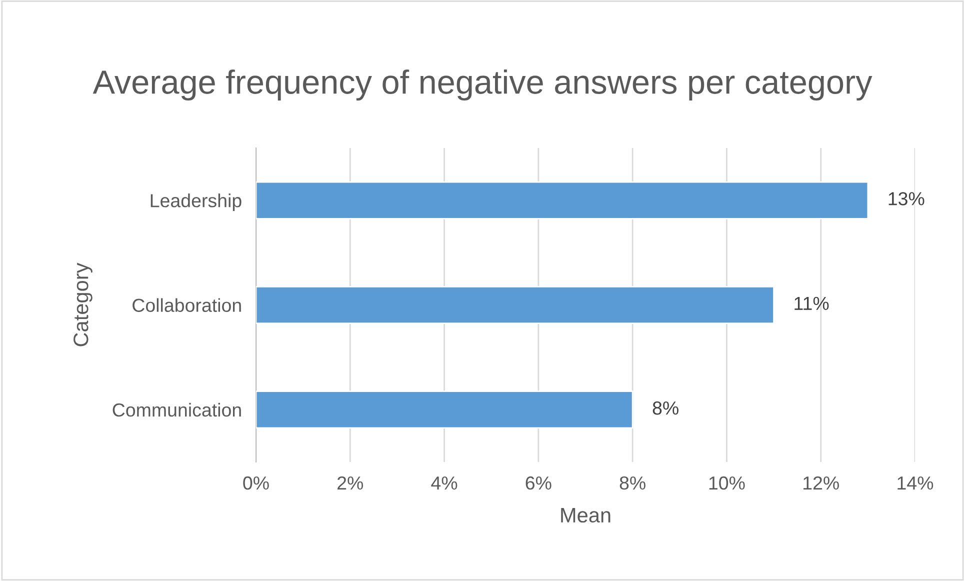  What do you see at coordinates (821, 483) in the screenshot?
I see `x-tick-label: 12%` at bounding box center [821, 483].